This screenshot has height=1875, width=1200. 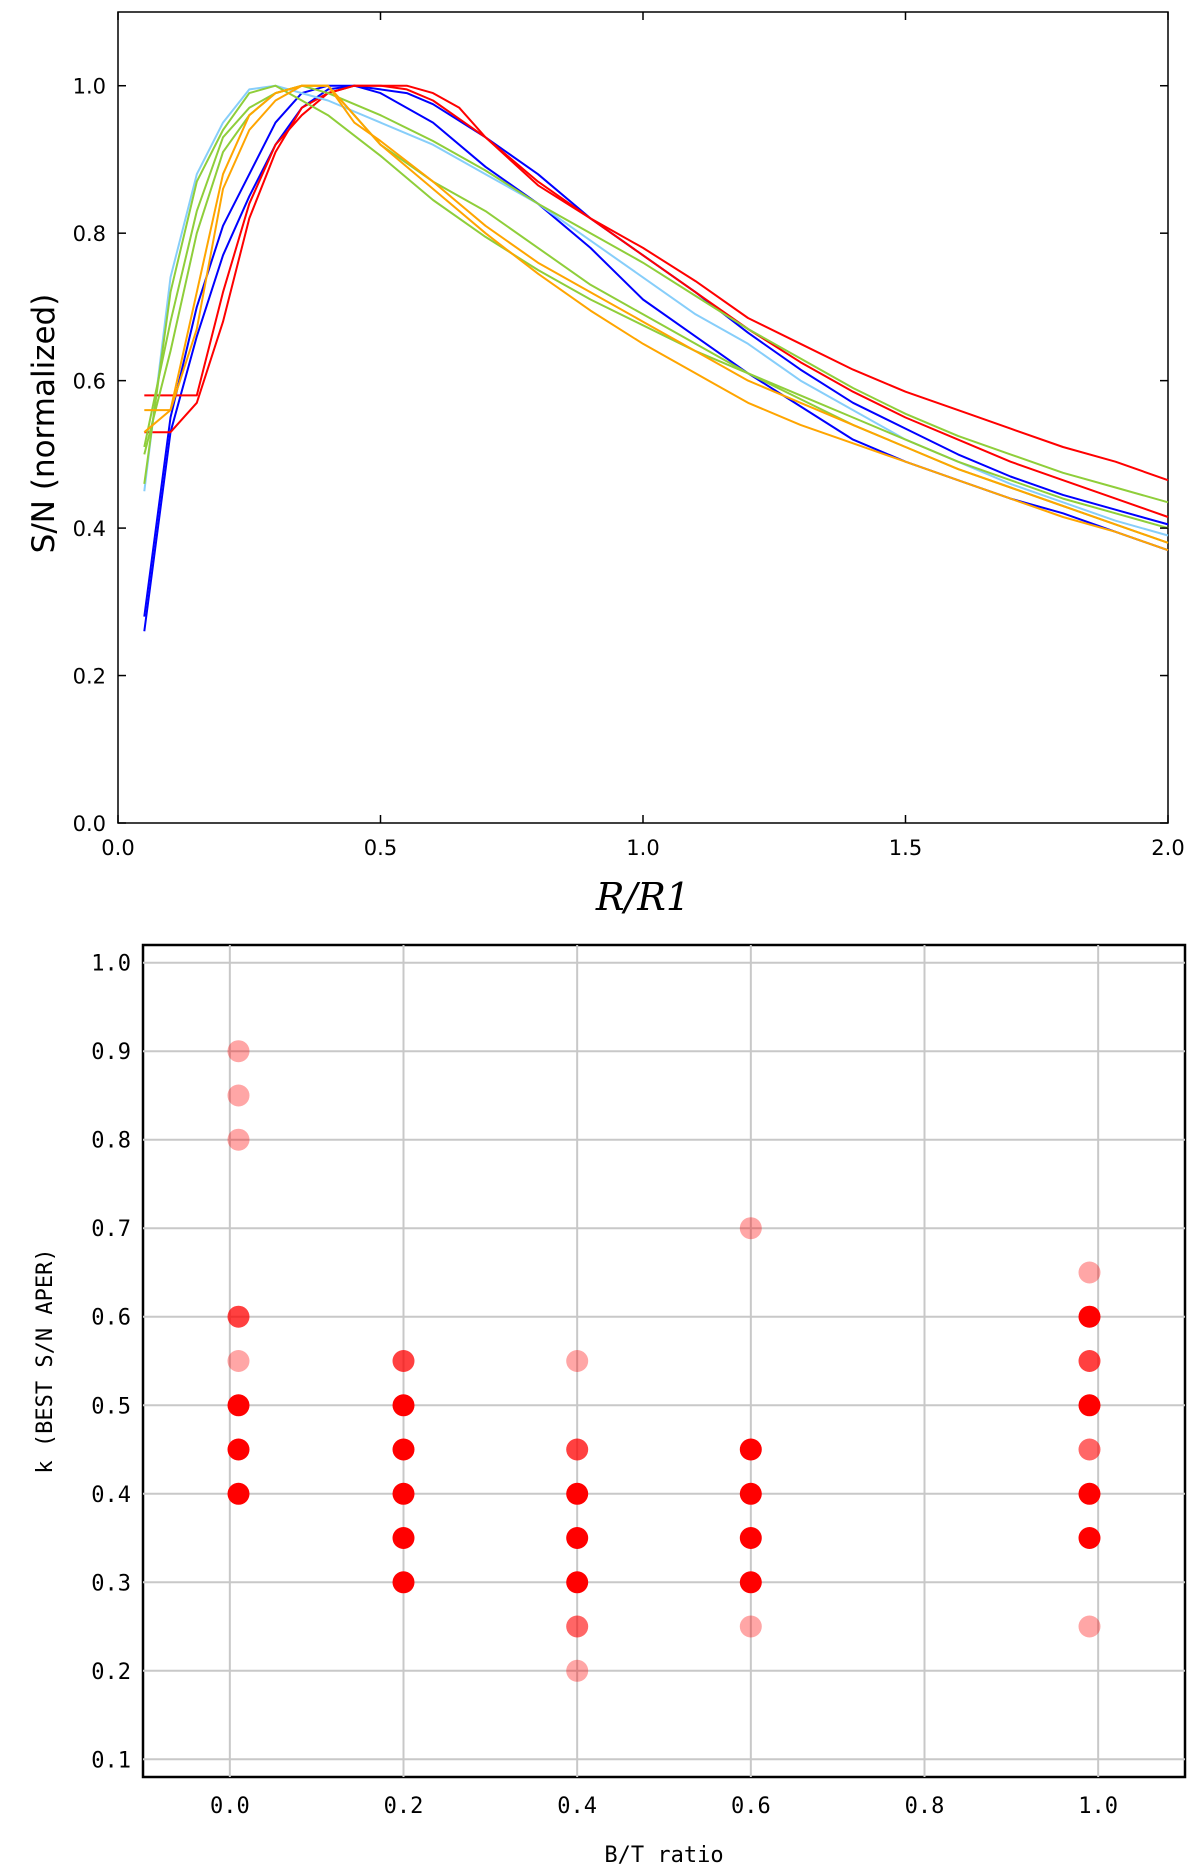 What do you see at coordinates (751, 1806) in the screenshot?
I see `x-tick-label: 0.6` at bounding box center [751, 1806].